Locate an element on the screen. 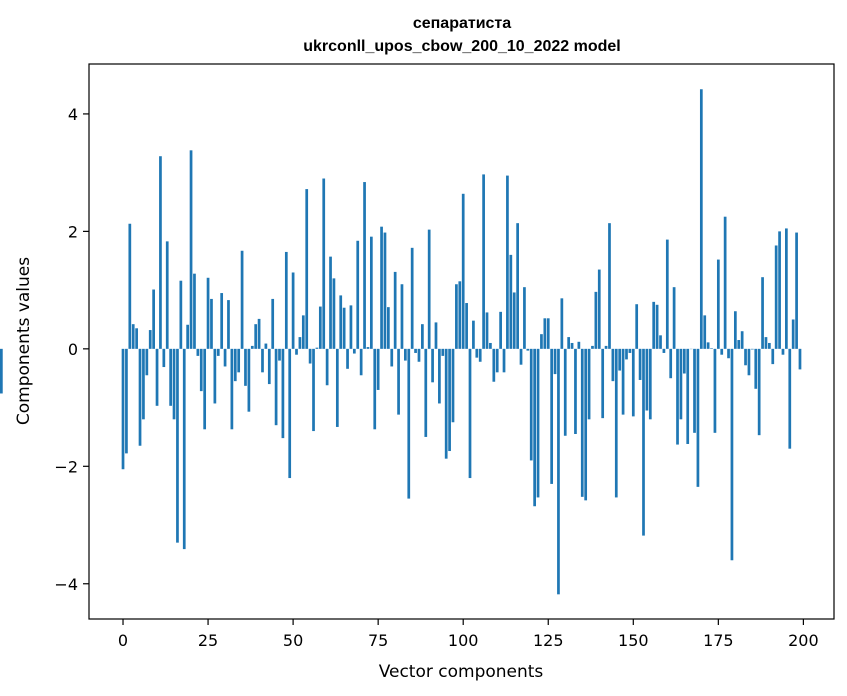  chart-title-line-1: сепаратиста is located at coordinates (462, 23).